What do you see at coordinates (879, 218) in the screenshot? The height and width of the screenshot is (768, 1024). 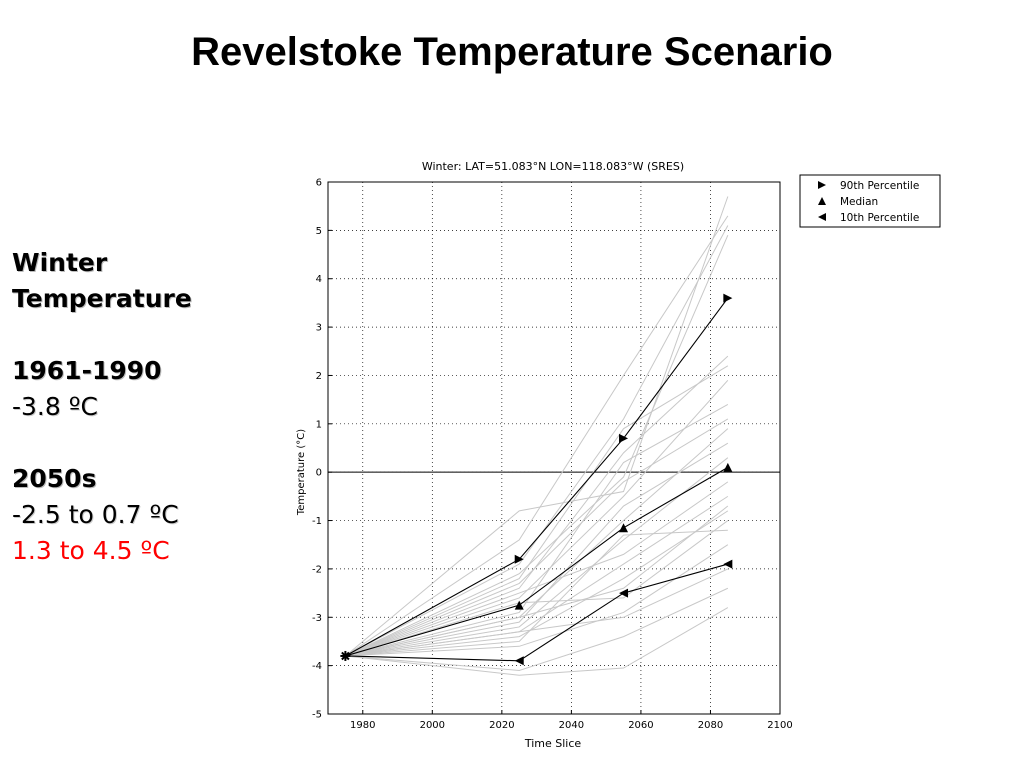 I see `legend-label: 10th Percentile` at bounding box center [879, 218].